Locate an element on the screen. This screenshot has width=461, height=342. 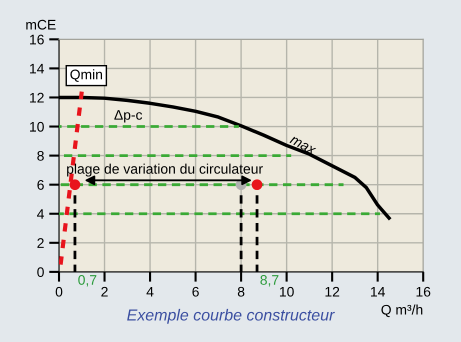
x-tick-label: 2 is located at coordinates (104, 291).